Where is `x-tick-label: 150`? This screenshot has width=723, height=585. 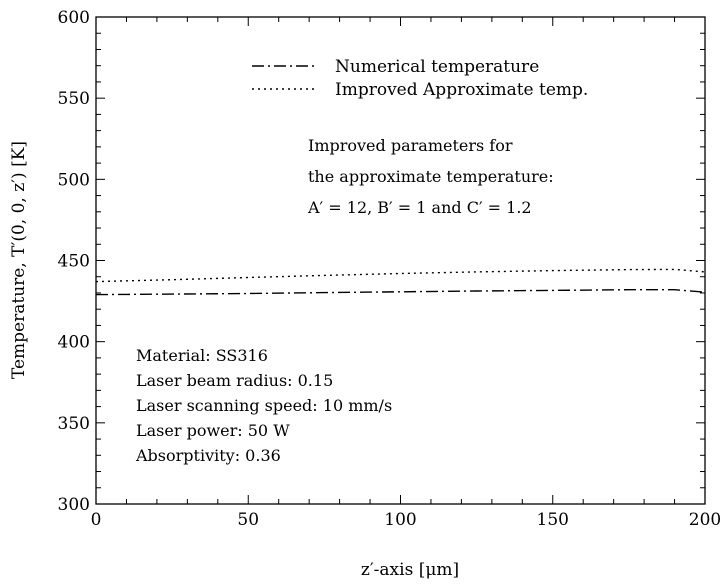 x-tick-label: 150 is located at coordinates (553, 520).